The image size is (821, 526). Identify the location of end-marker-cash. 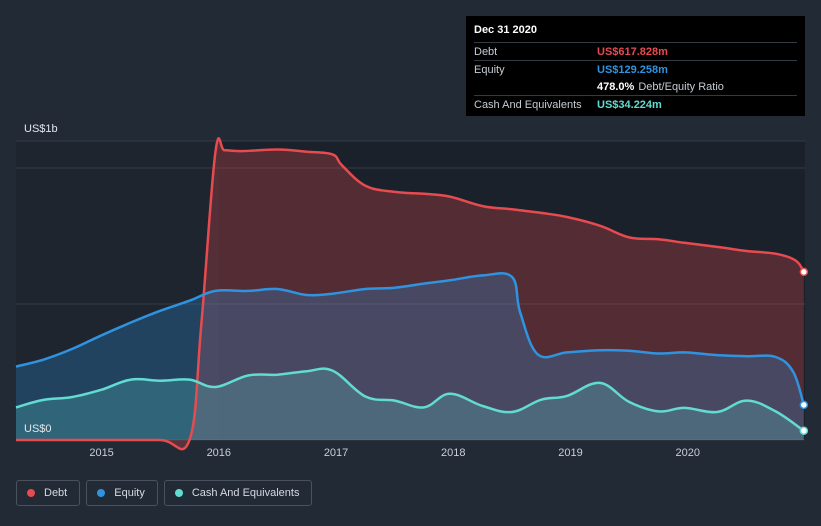
(804, 431).